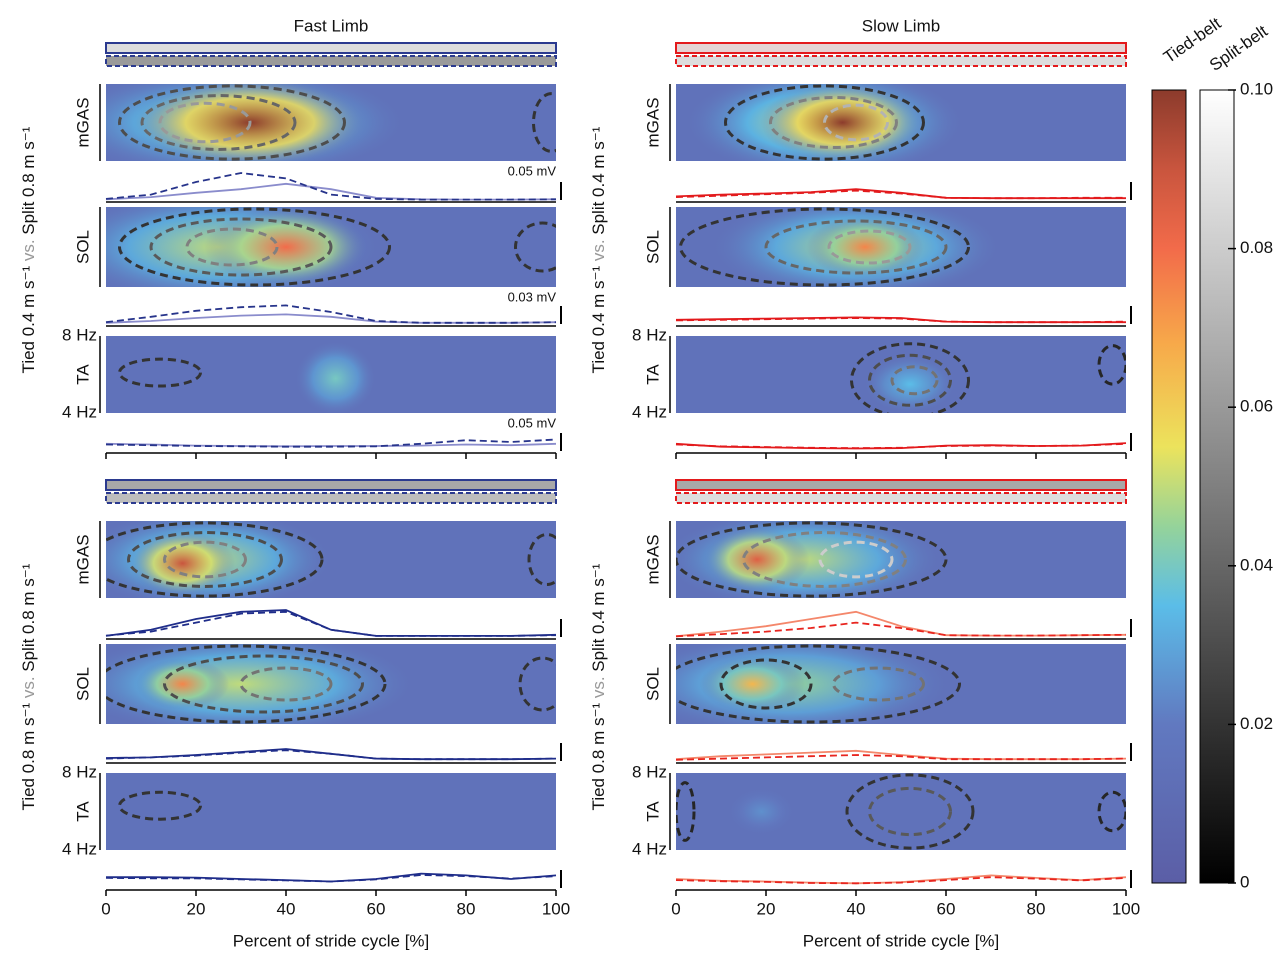  What do you see at coordinates (556, 908) in the screenshot?
I see `x-tick-label: 100` at bounding box center [556, 908].